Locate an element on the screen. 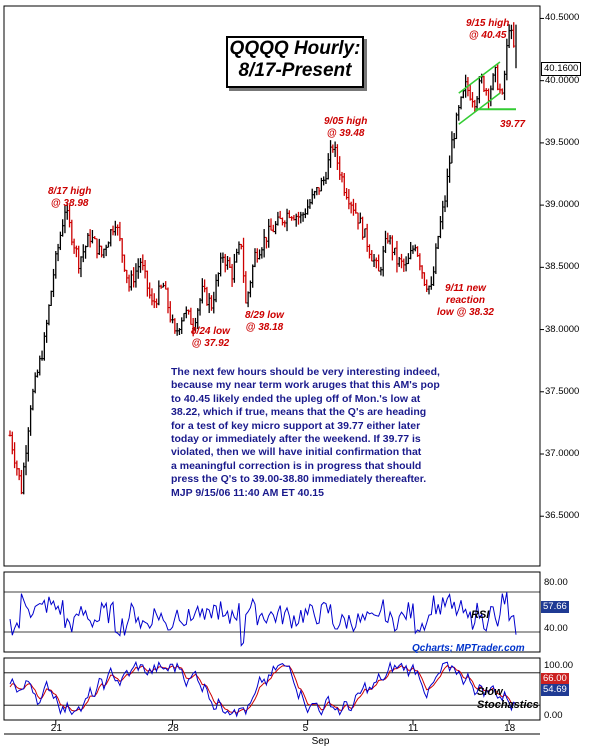  annotation-text: @ 40.45 is located at coordinates (487, 35).